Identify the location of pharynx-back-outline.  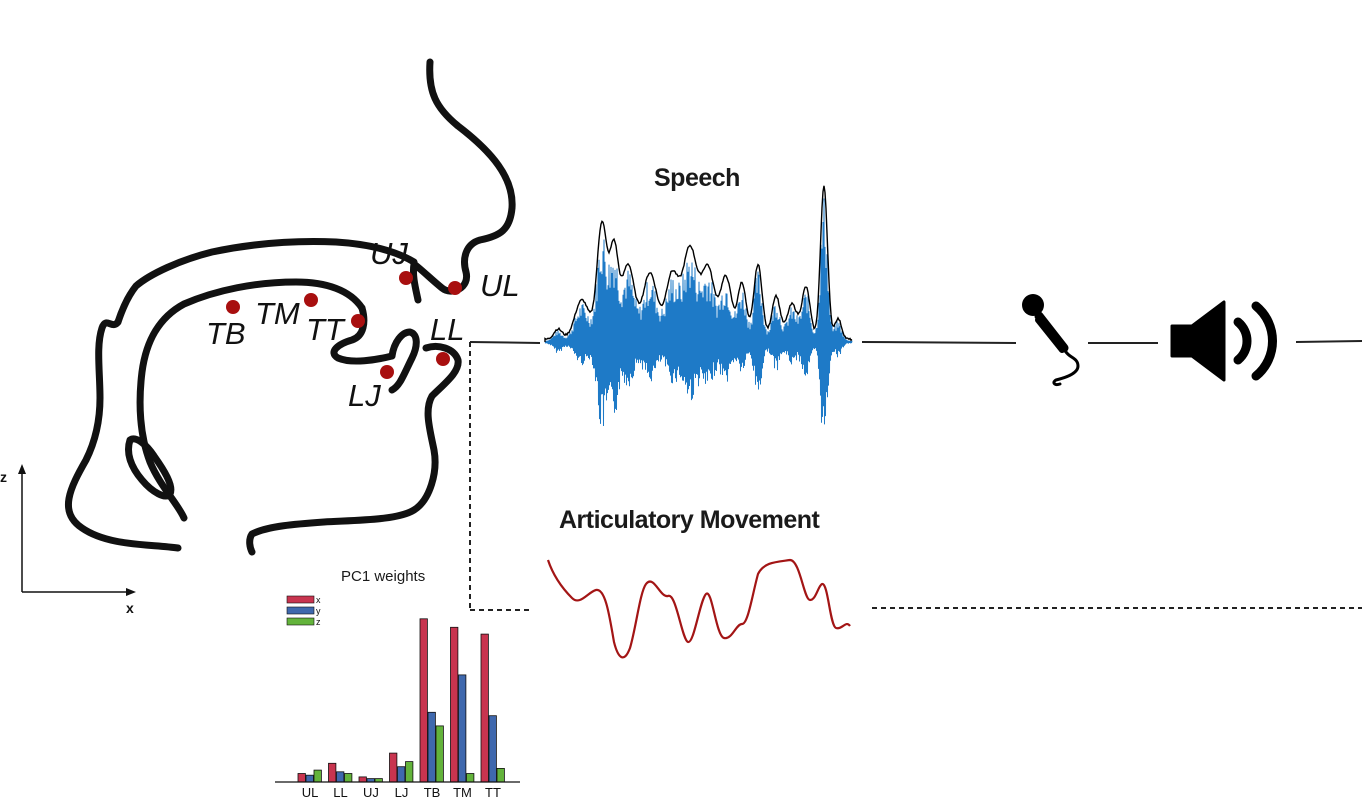
(123, 435).